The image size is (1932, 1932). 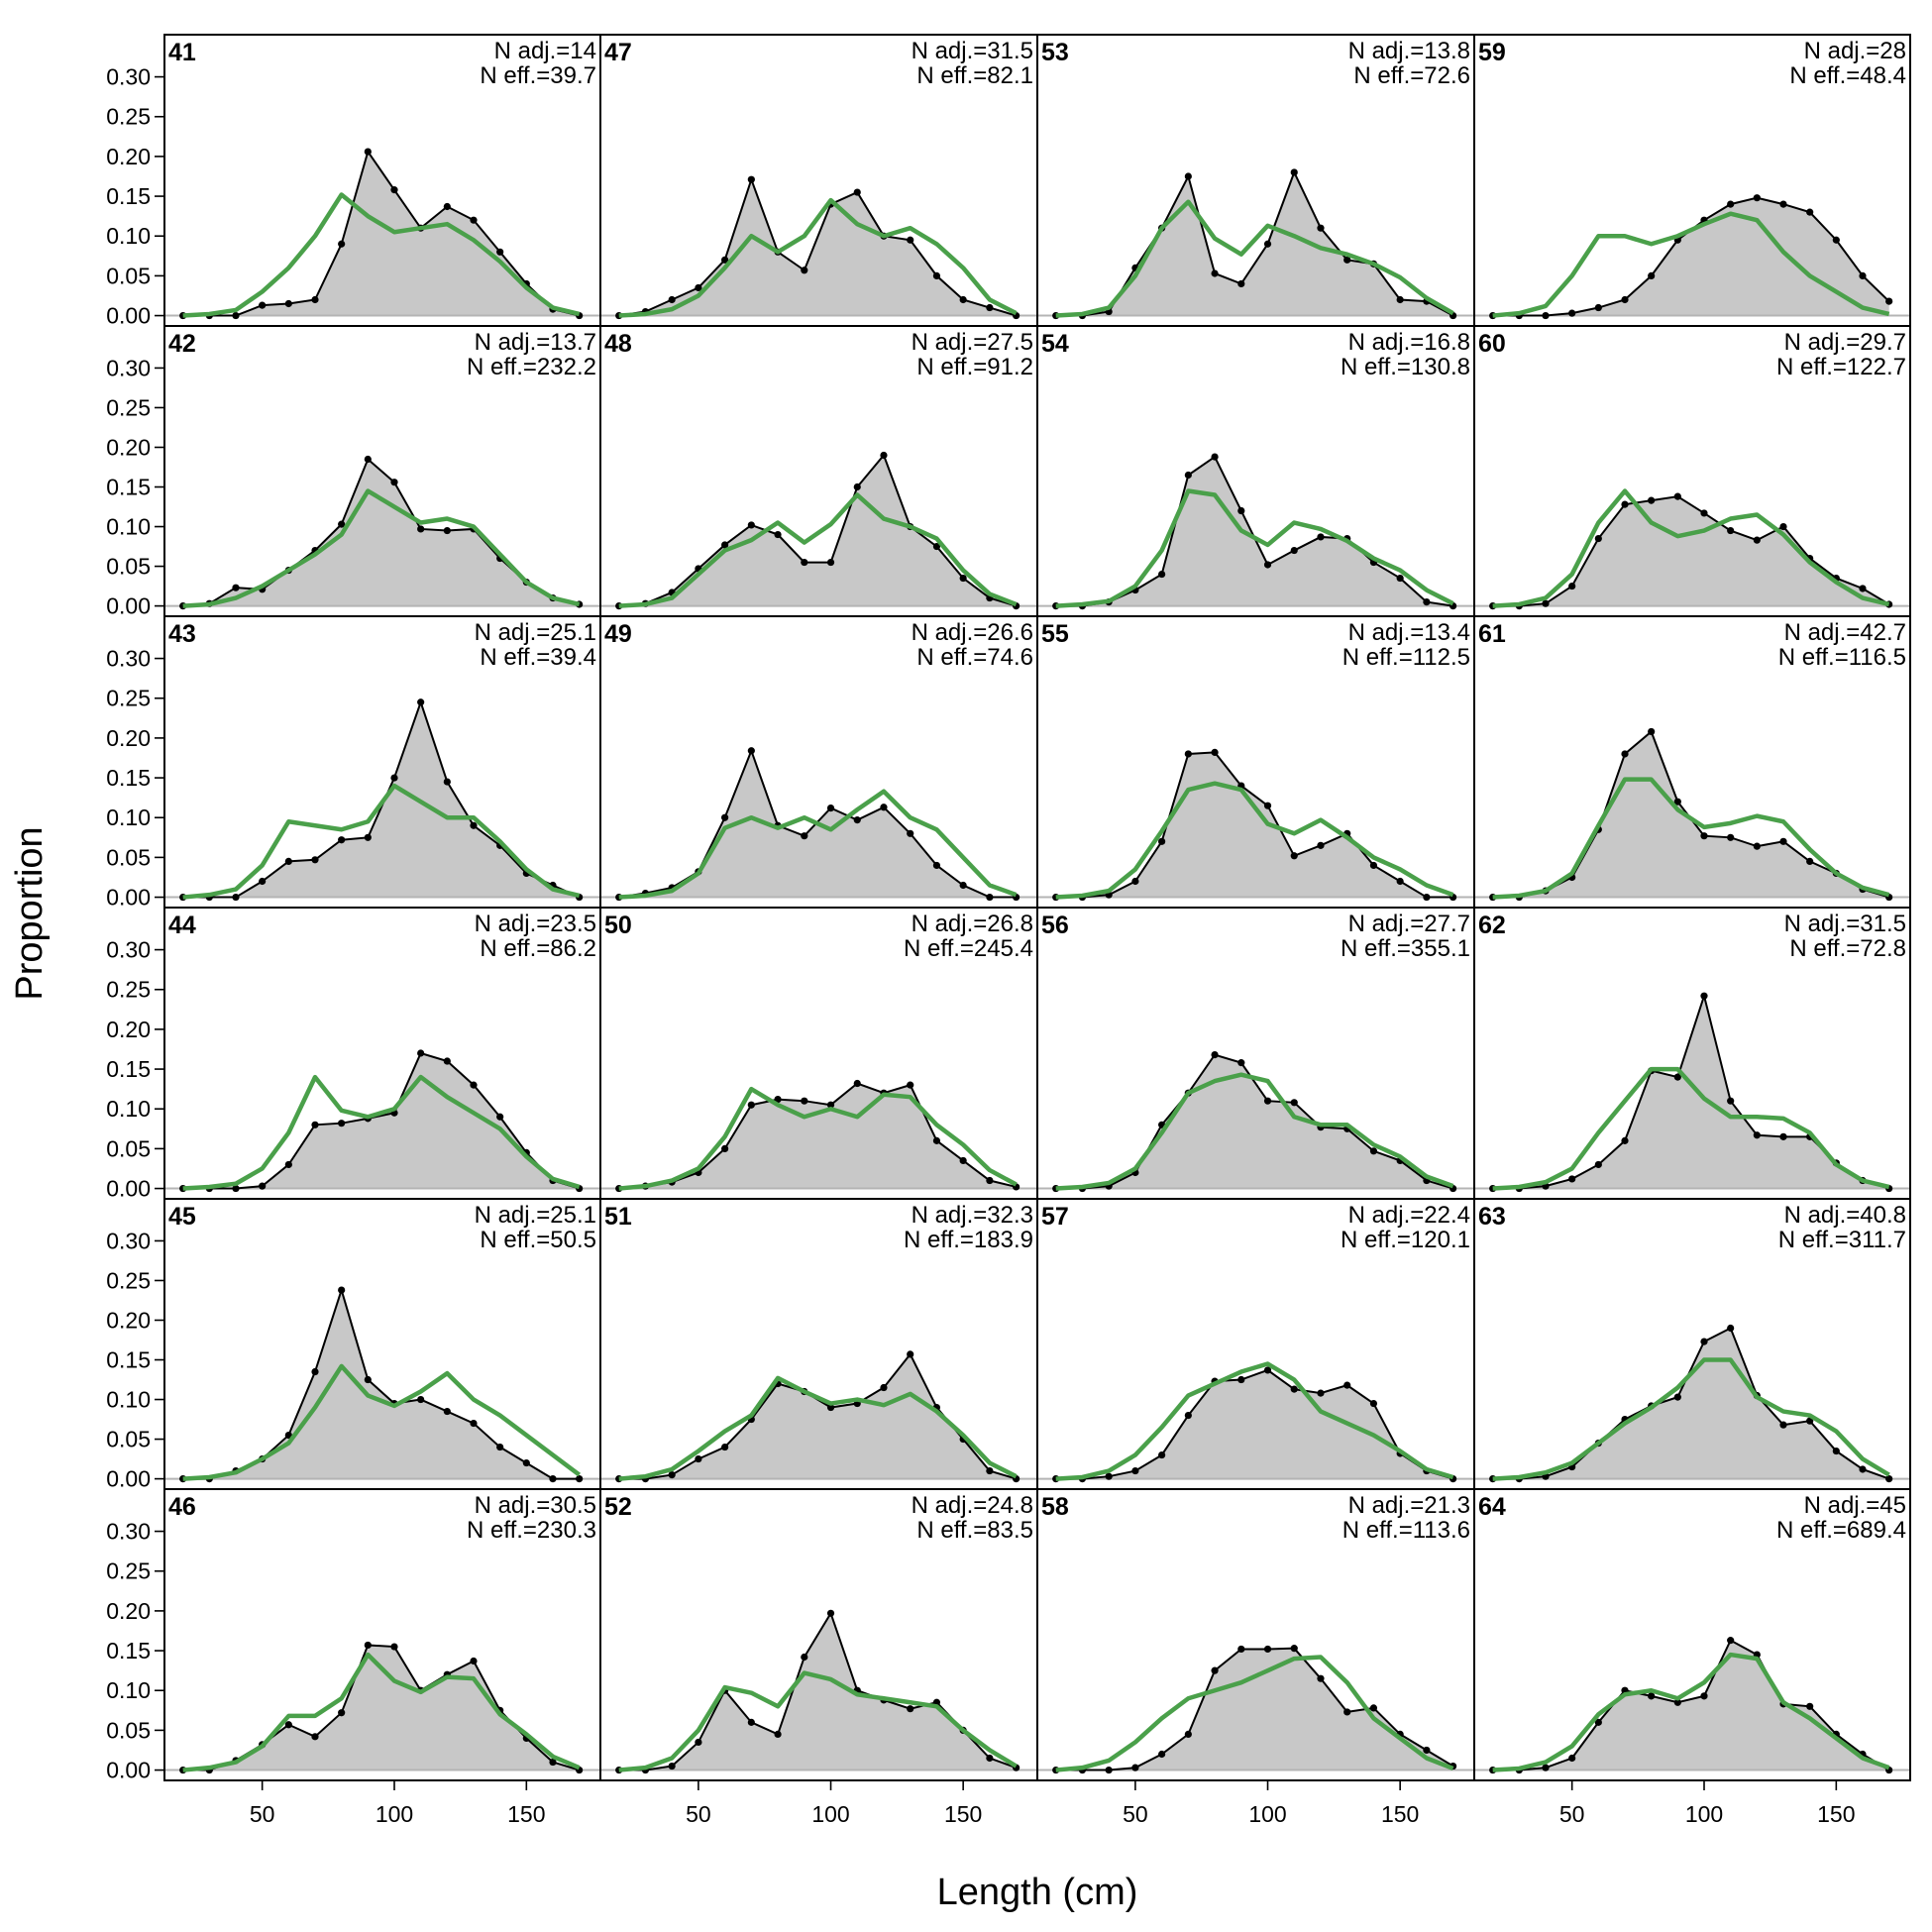 What do you see at coordinates (968, 949) in the screenshot?
I see `panel-n-eff: N eff.=245.4` at bounding box center [968, 949].